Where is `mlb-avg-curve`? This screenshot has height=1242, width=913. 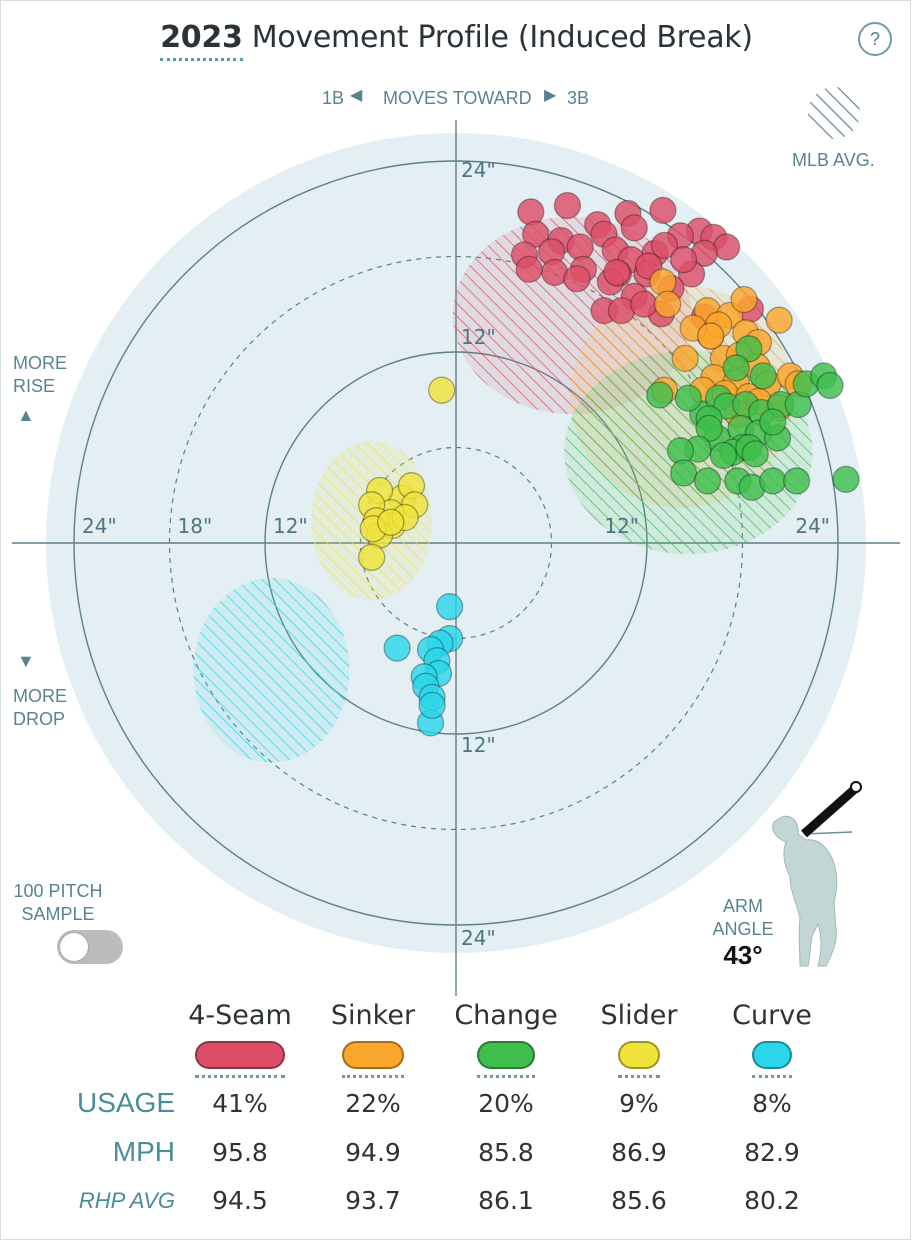 mlb-avg-curve is located at coordinates (271, 670).